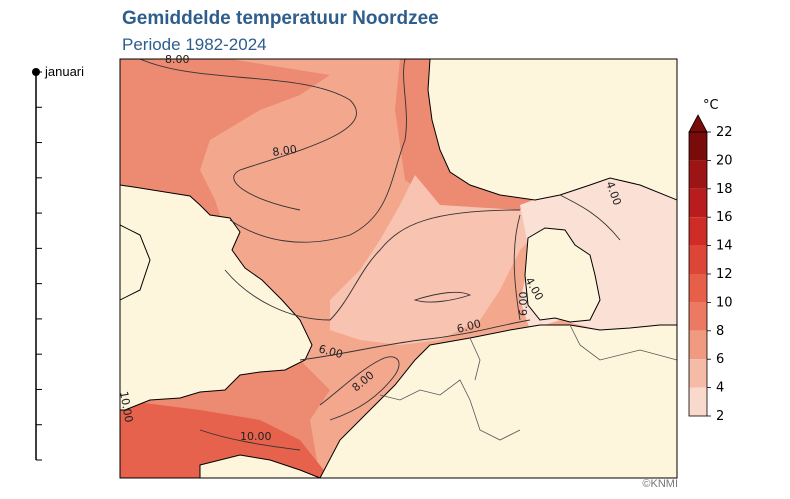 Image resolution: width=790 pixels, height=499 pixels. What do you see at coordinates (724, 132) in the screenshot?
I see `colorbar-tick-label: 22` at bounding box center [724, 132].